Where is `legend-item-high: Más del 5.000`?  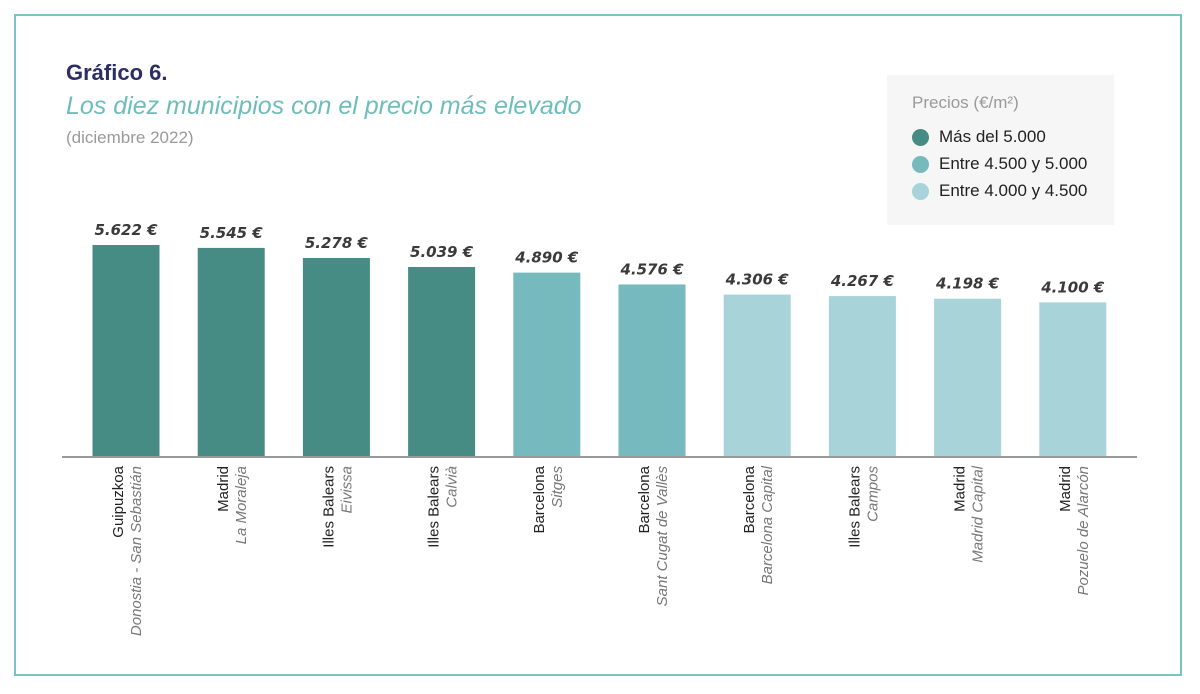 legend-item-high: Más del 5.000 is located at coordinates (979, 137).